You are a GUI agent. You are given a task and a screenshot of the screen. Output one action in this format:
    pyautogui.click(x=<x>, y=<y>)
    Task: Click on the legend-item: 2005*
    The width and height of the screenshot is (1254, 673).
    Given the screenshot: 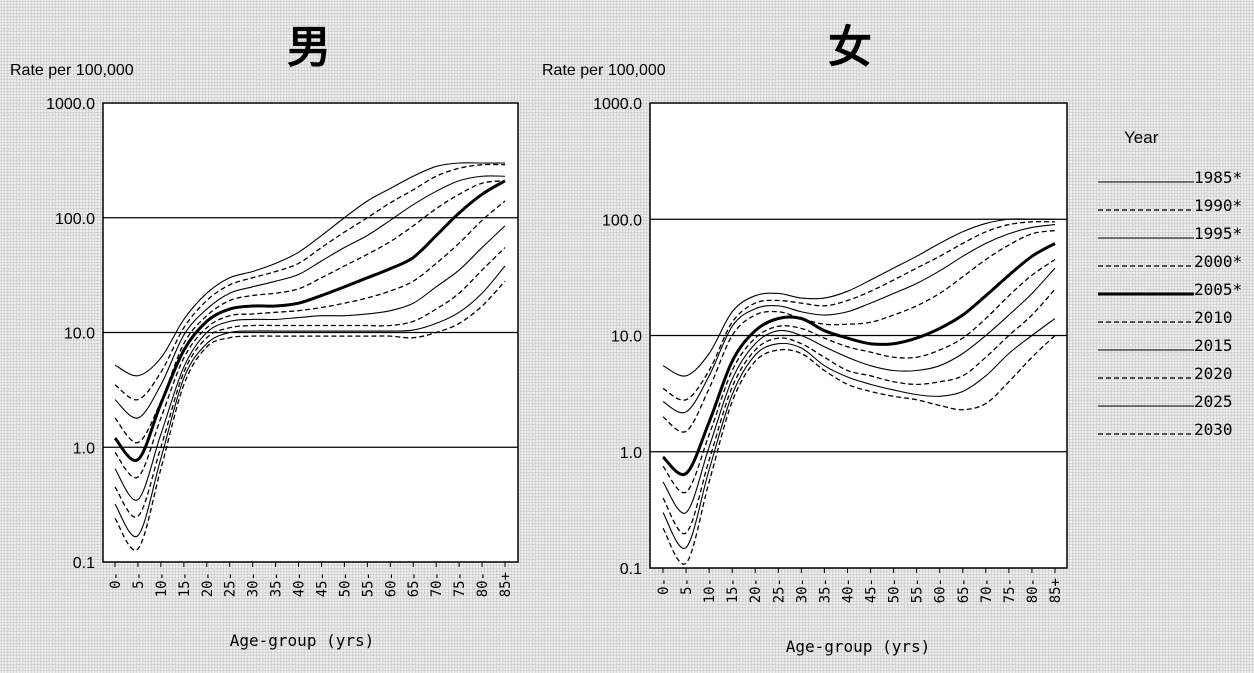 What is the action you would take?
    pyautogui.click(x=1172, y=292)
    